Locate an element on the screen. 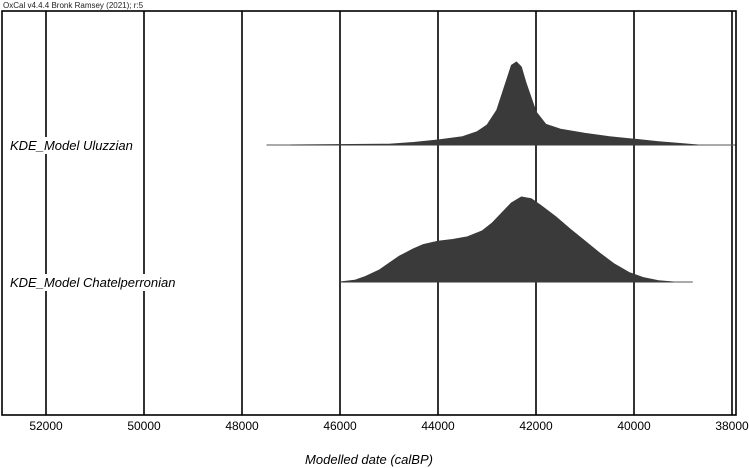 This screenshot has height=468, width=749. x-tick-label: 48000 is located at coordinates (242, 426).